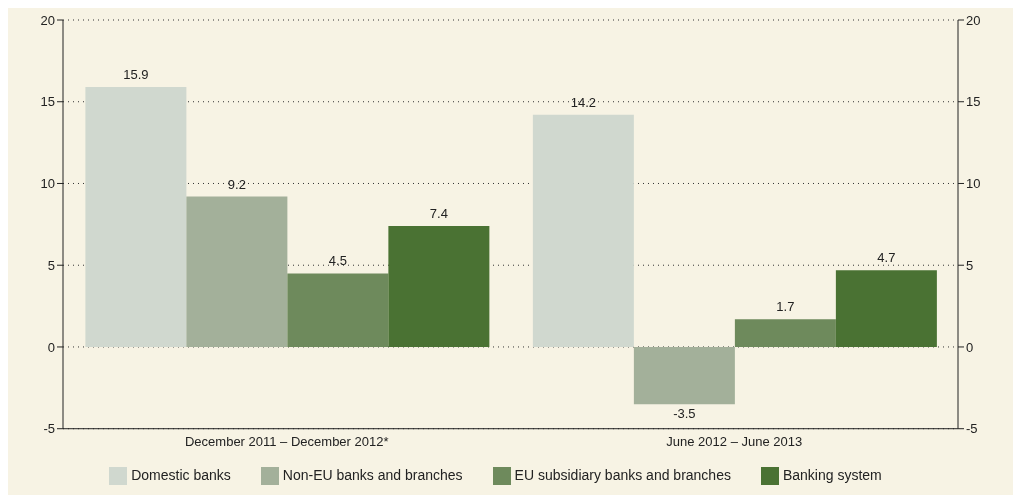  Describe the element at coordinates (970, 265) in the screenshot. I see `y2-tick-label: 5` at that location.